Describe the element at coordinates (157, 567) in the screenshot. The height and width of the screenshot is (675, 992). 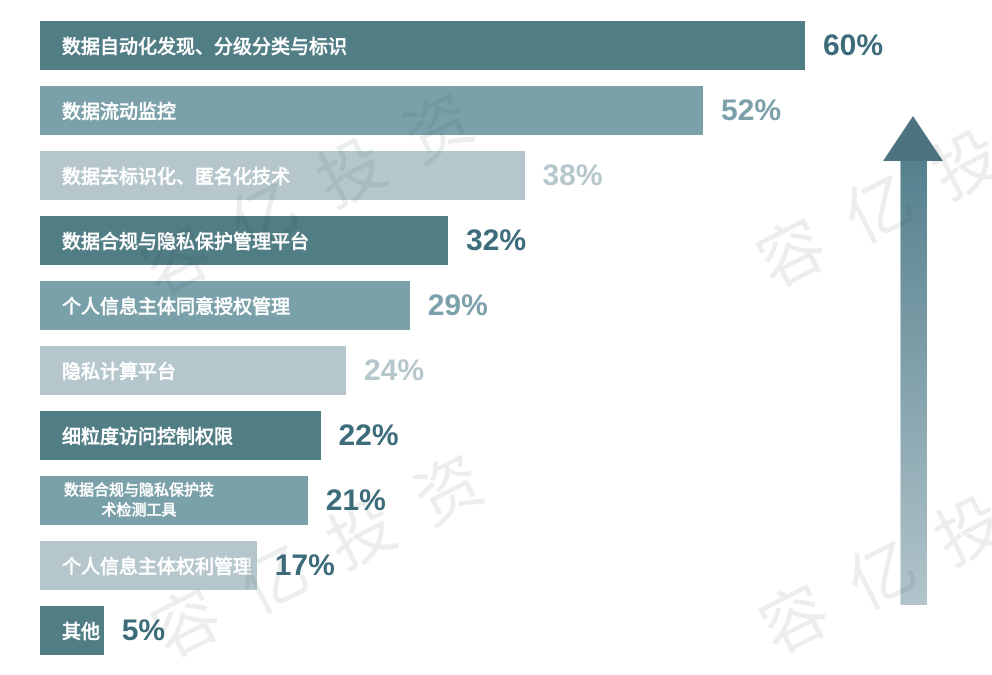
I see `bar-label: 个人信息主体权利管理` at that location.